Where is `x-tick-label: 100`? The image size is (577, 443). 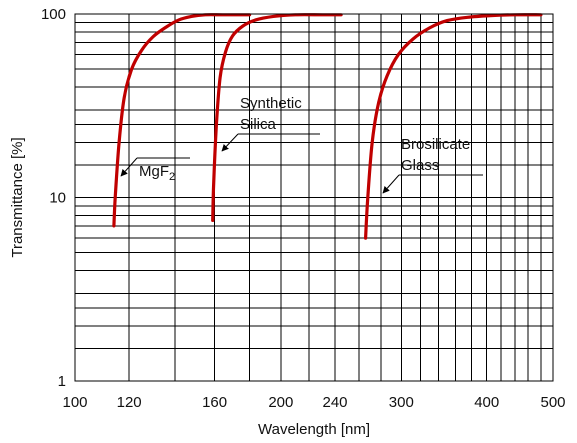 x-tick-label: 100 is located at coordinates (74, 402).